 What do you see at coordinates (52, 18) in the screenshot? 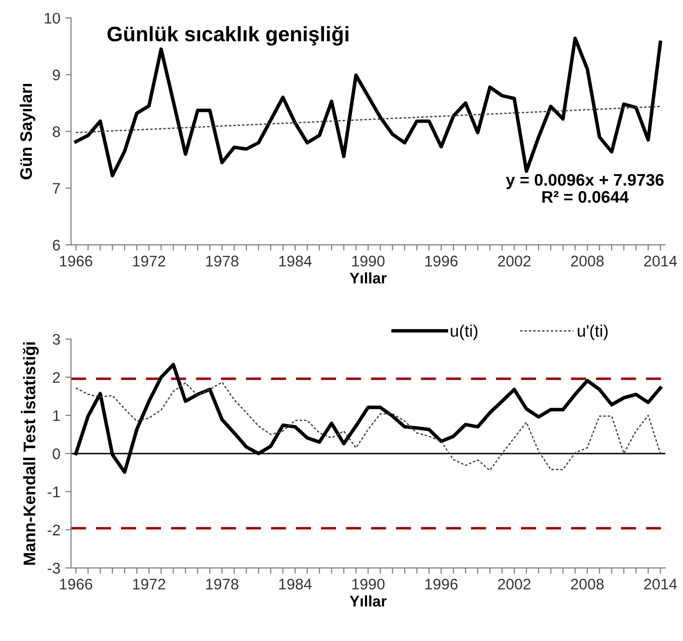
I see `y-tick-label: 10` at bounding box center [52, 18].